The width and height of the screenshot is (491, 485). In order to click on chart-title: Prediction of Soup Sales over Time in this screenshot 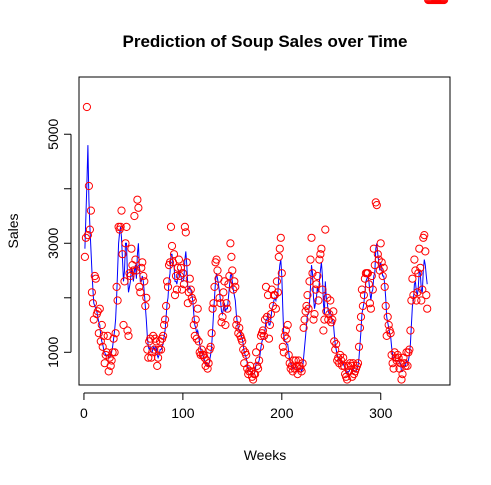, I will do `click(265, 41)`.